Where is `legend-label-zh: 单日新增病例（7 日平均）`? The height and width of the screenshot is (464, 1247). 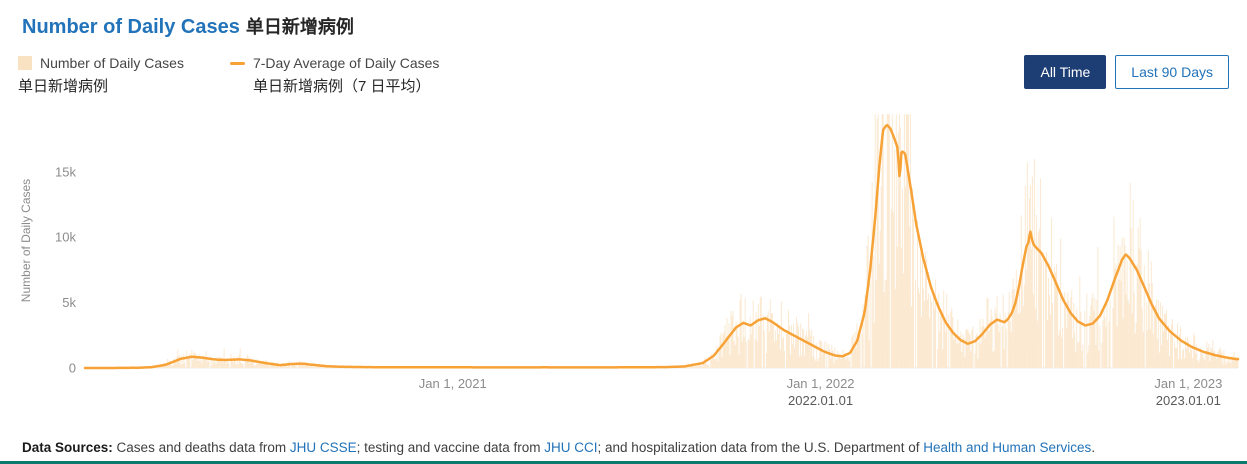
legend-label-zh: 单日新增病例（7 日平均） is located at coordinates (341, 86).